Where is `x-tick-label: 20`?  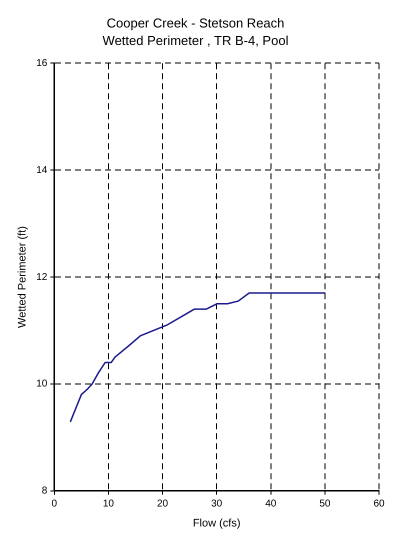
x-tick-label: 20 is located at coordinates (162, 504).